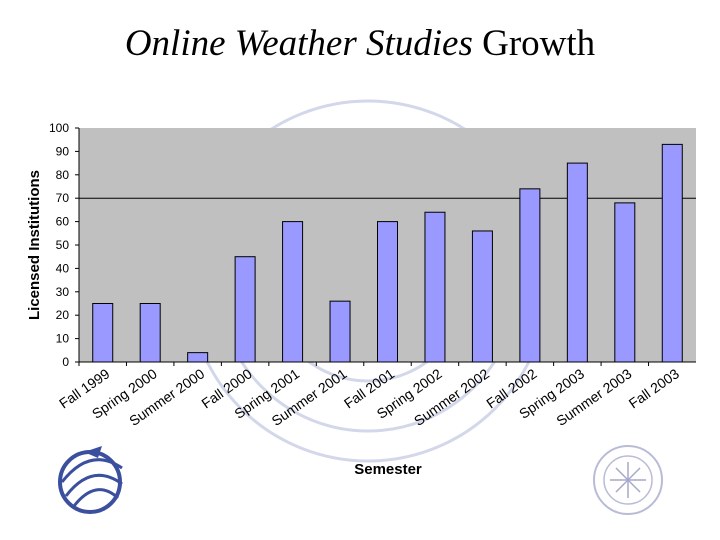  Describe the element at coordinates (539, 43) in the screenshot. I see `title-plain-part: Growth` at that location.